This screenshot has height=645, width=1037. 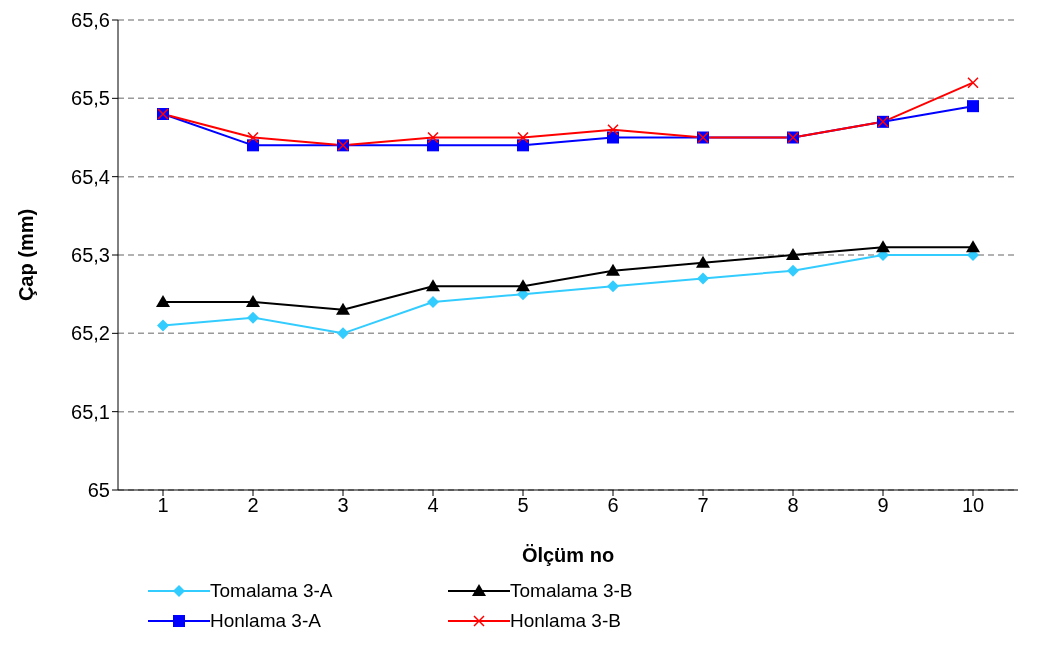 What do you see at coordinates (90, 333) in the screenshot?
I see `y-tick-label: 65,2` at bounding box center [90, 333].